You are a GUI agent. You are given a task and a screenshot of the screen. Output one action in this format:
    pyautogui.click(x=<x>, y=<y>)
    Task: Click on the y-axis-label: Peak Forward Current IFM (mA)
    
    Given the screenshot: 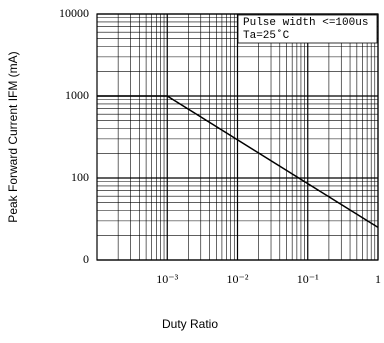 What is the action you would take?
    pyautogui.click(x=13, y=136)
    